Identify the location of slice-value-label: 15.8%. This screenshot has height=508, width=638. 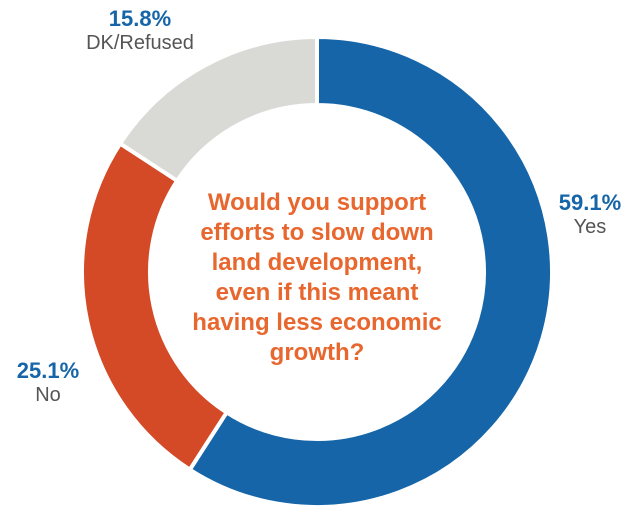
(140, 18).